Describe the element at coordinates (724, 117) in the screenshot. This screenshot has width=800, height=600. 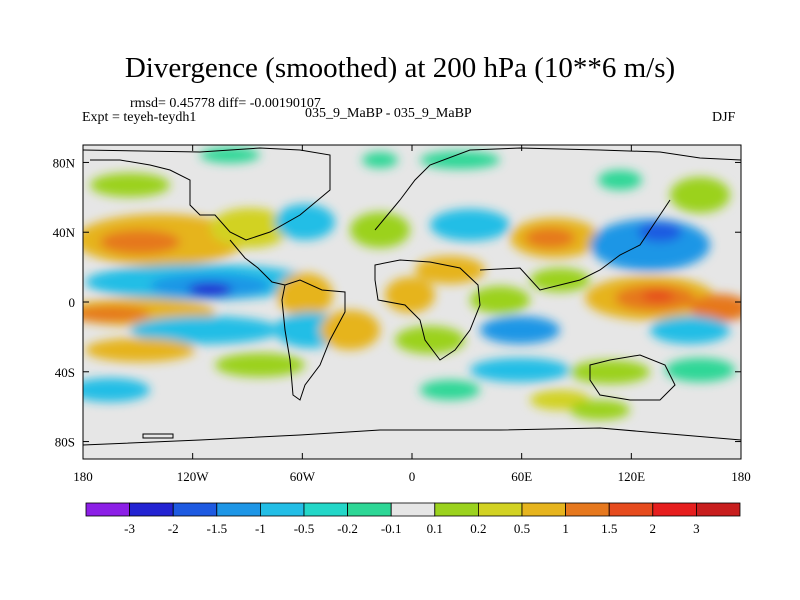
I see `season-label: DJF` at that location.